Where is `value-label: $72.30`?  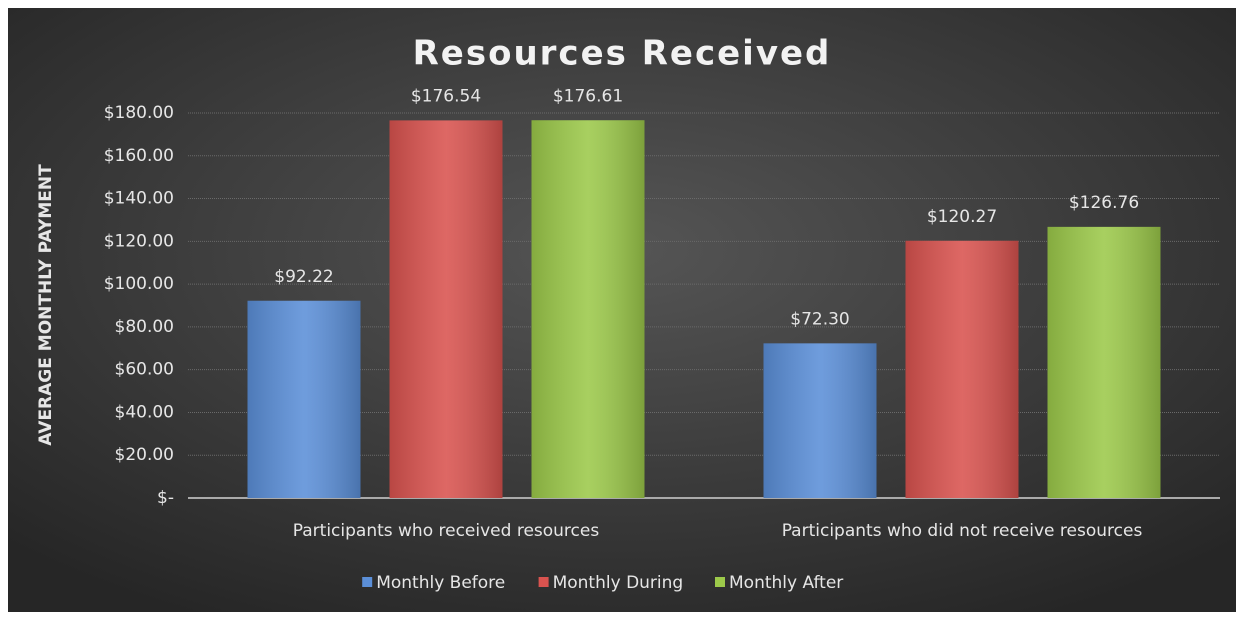
value-label: $72.30 is located at coordinates (819, 319).